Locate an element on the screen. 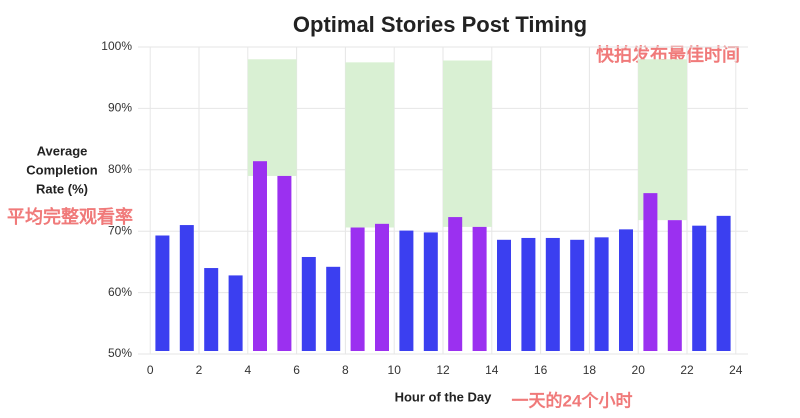 The width and height of the screenshot is (800, 418). y-tick-label: 90% is located at coordinates (120, 108).